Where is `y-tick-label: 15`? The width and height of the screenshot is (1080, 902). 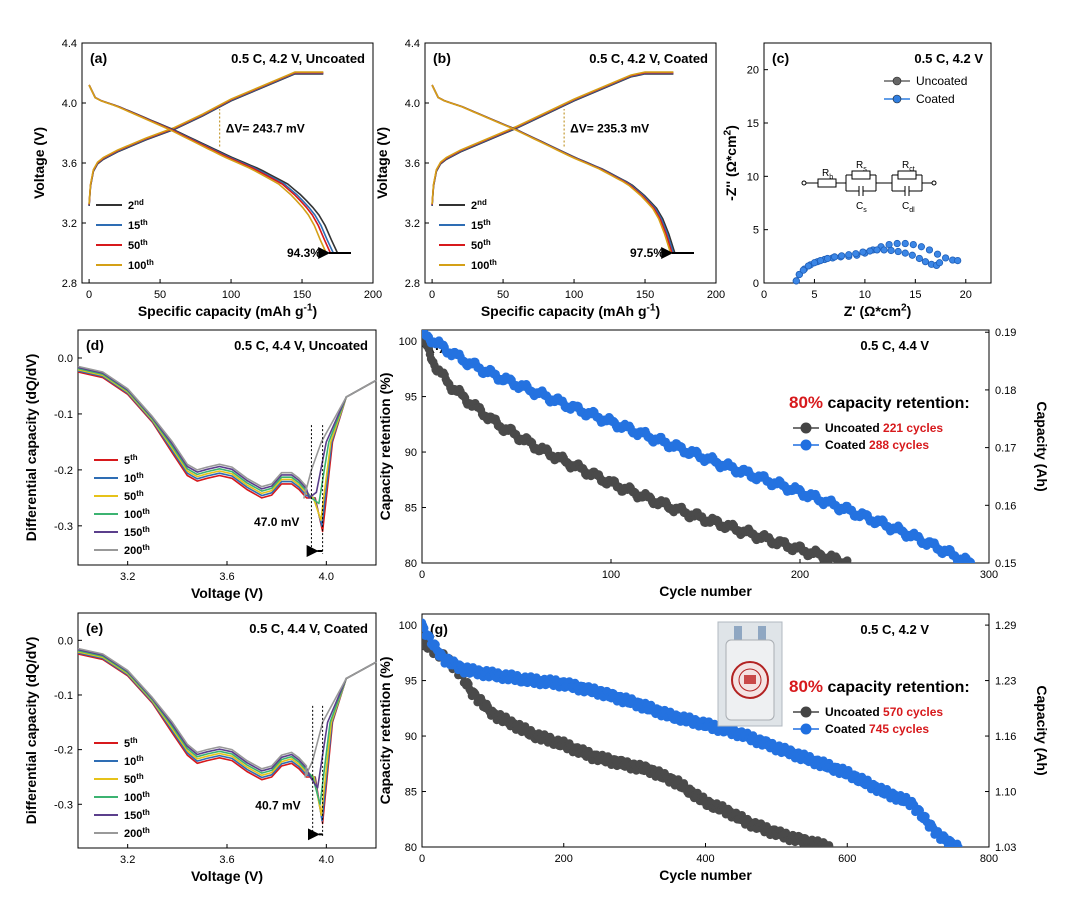
y-tick-label: 15 is located at coordinates (753, 124).